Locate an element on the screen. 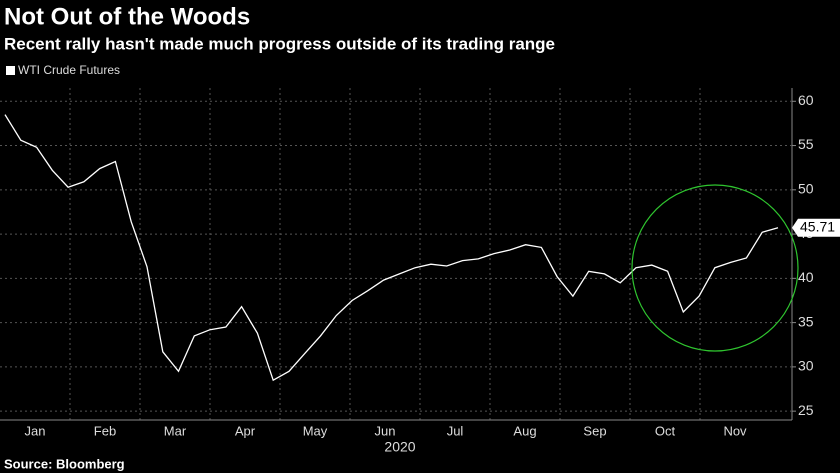 This screenshot has height=473, width=840. y-tick-label: 60 is located at coordinates (806, 100).